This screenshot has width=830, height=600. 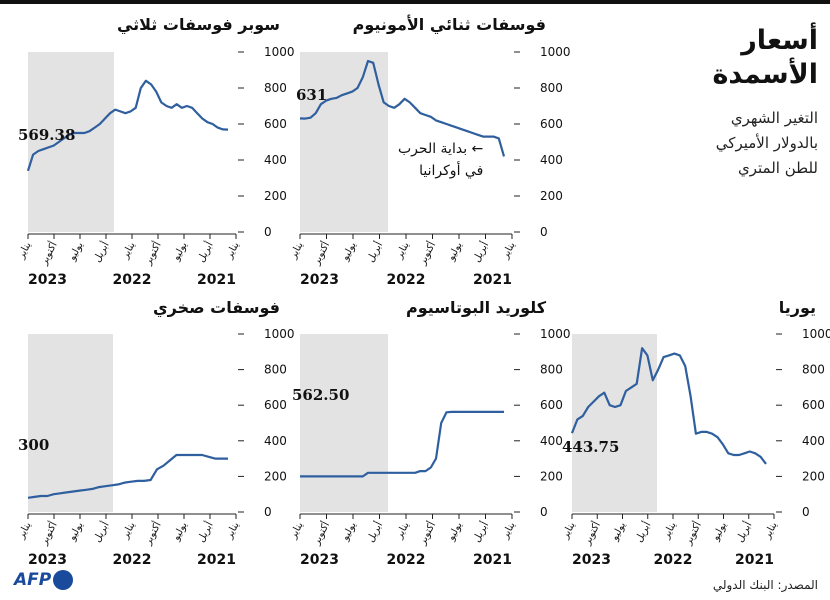 What do you see at coordinates (46, 135) in the screenshot?
I see `start-value-label: 569.38` at bounding box center [46, 135].